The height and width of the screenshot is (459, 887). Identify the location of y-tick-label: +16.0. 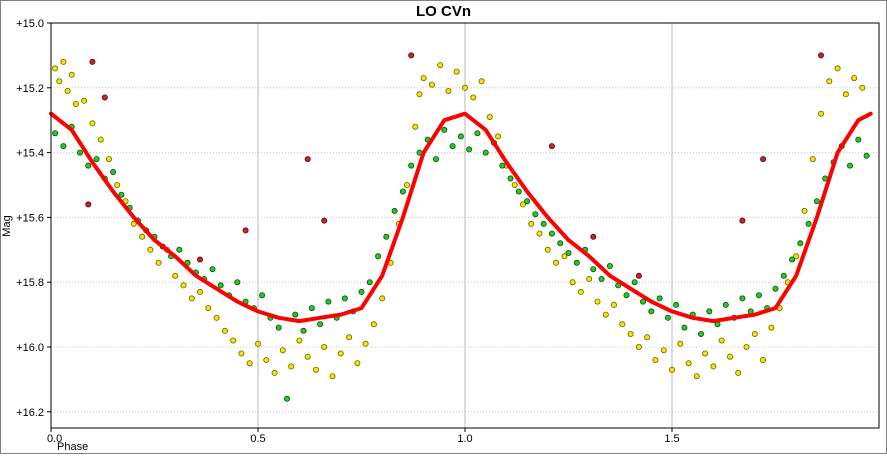
(30, 348).